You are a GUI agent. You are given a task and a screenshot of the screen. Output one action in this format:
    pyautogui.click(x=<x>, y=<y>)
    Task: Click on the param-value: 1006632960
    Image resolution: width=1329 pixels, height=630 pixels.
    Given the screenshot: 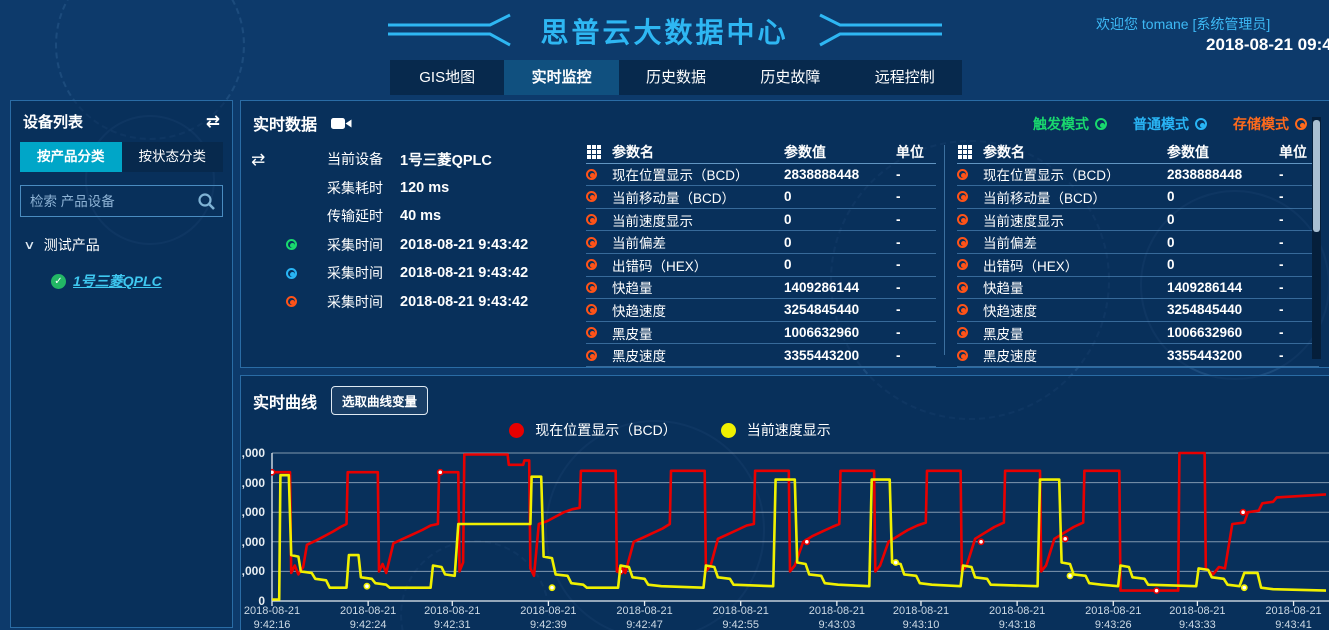 What is the action you would take?
    pyautogui.click(x=822, y=333)
    